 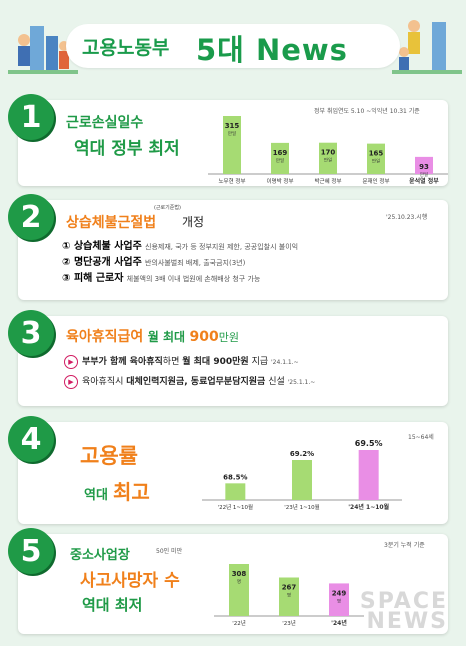 What do you see at coordinates (96, 495) in the screenshot?
I see `card4-subtitle-a: 역대` at bounding box center [96, 495].